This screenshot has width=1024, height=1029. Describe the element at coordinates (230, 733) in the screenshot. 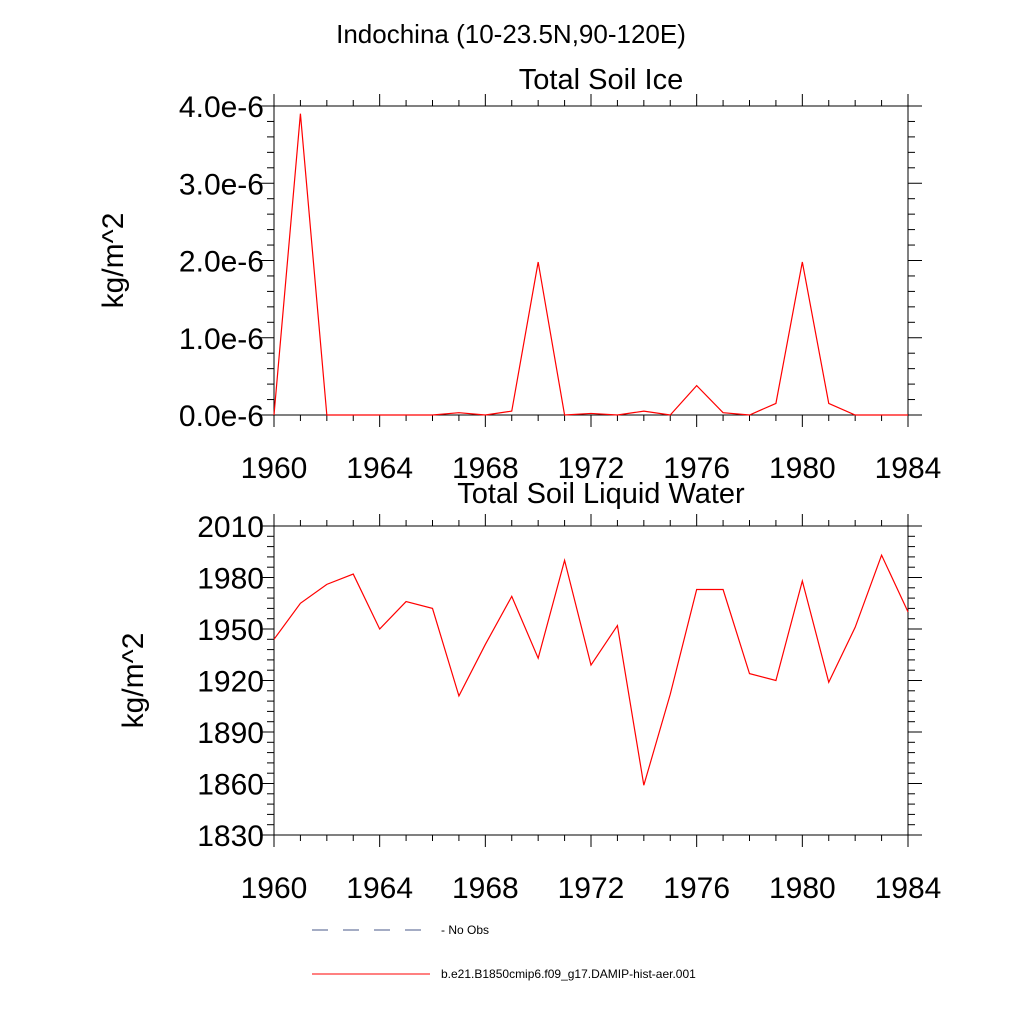

I see `y-tick-label: 1890` at that location.